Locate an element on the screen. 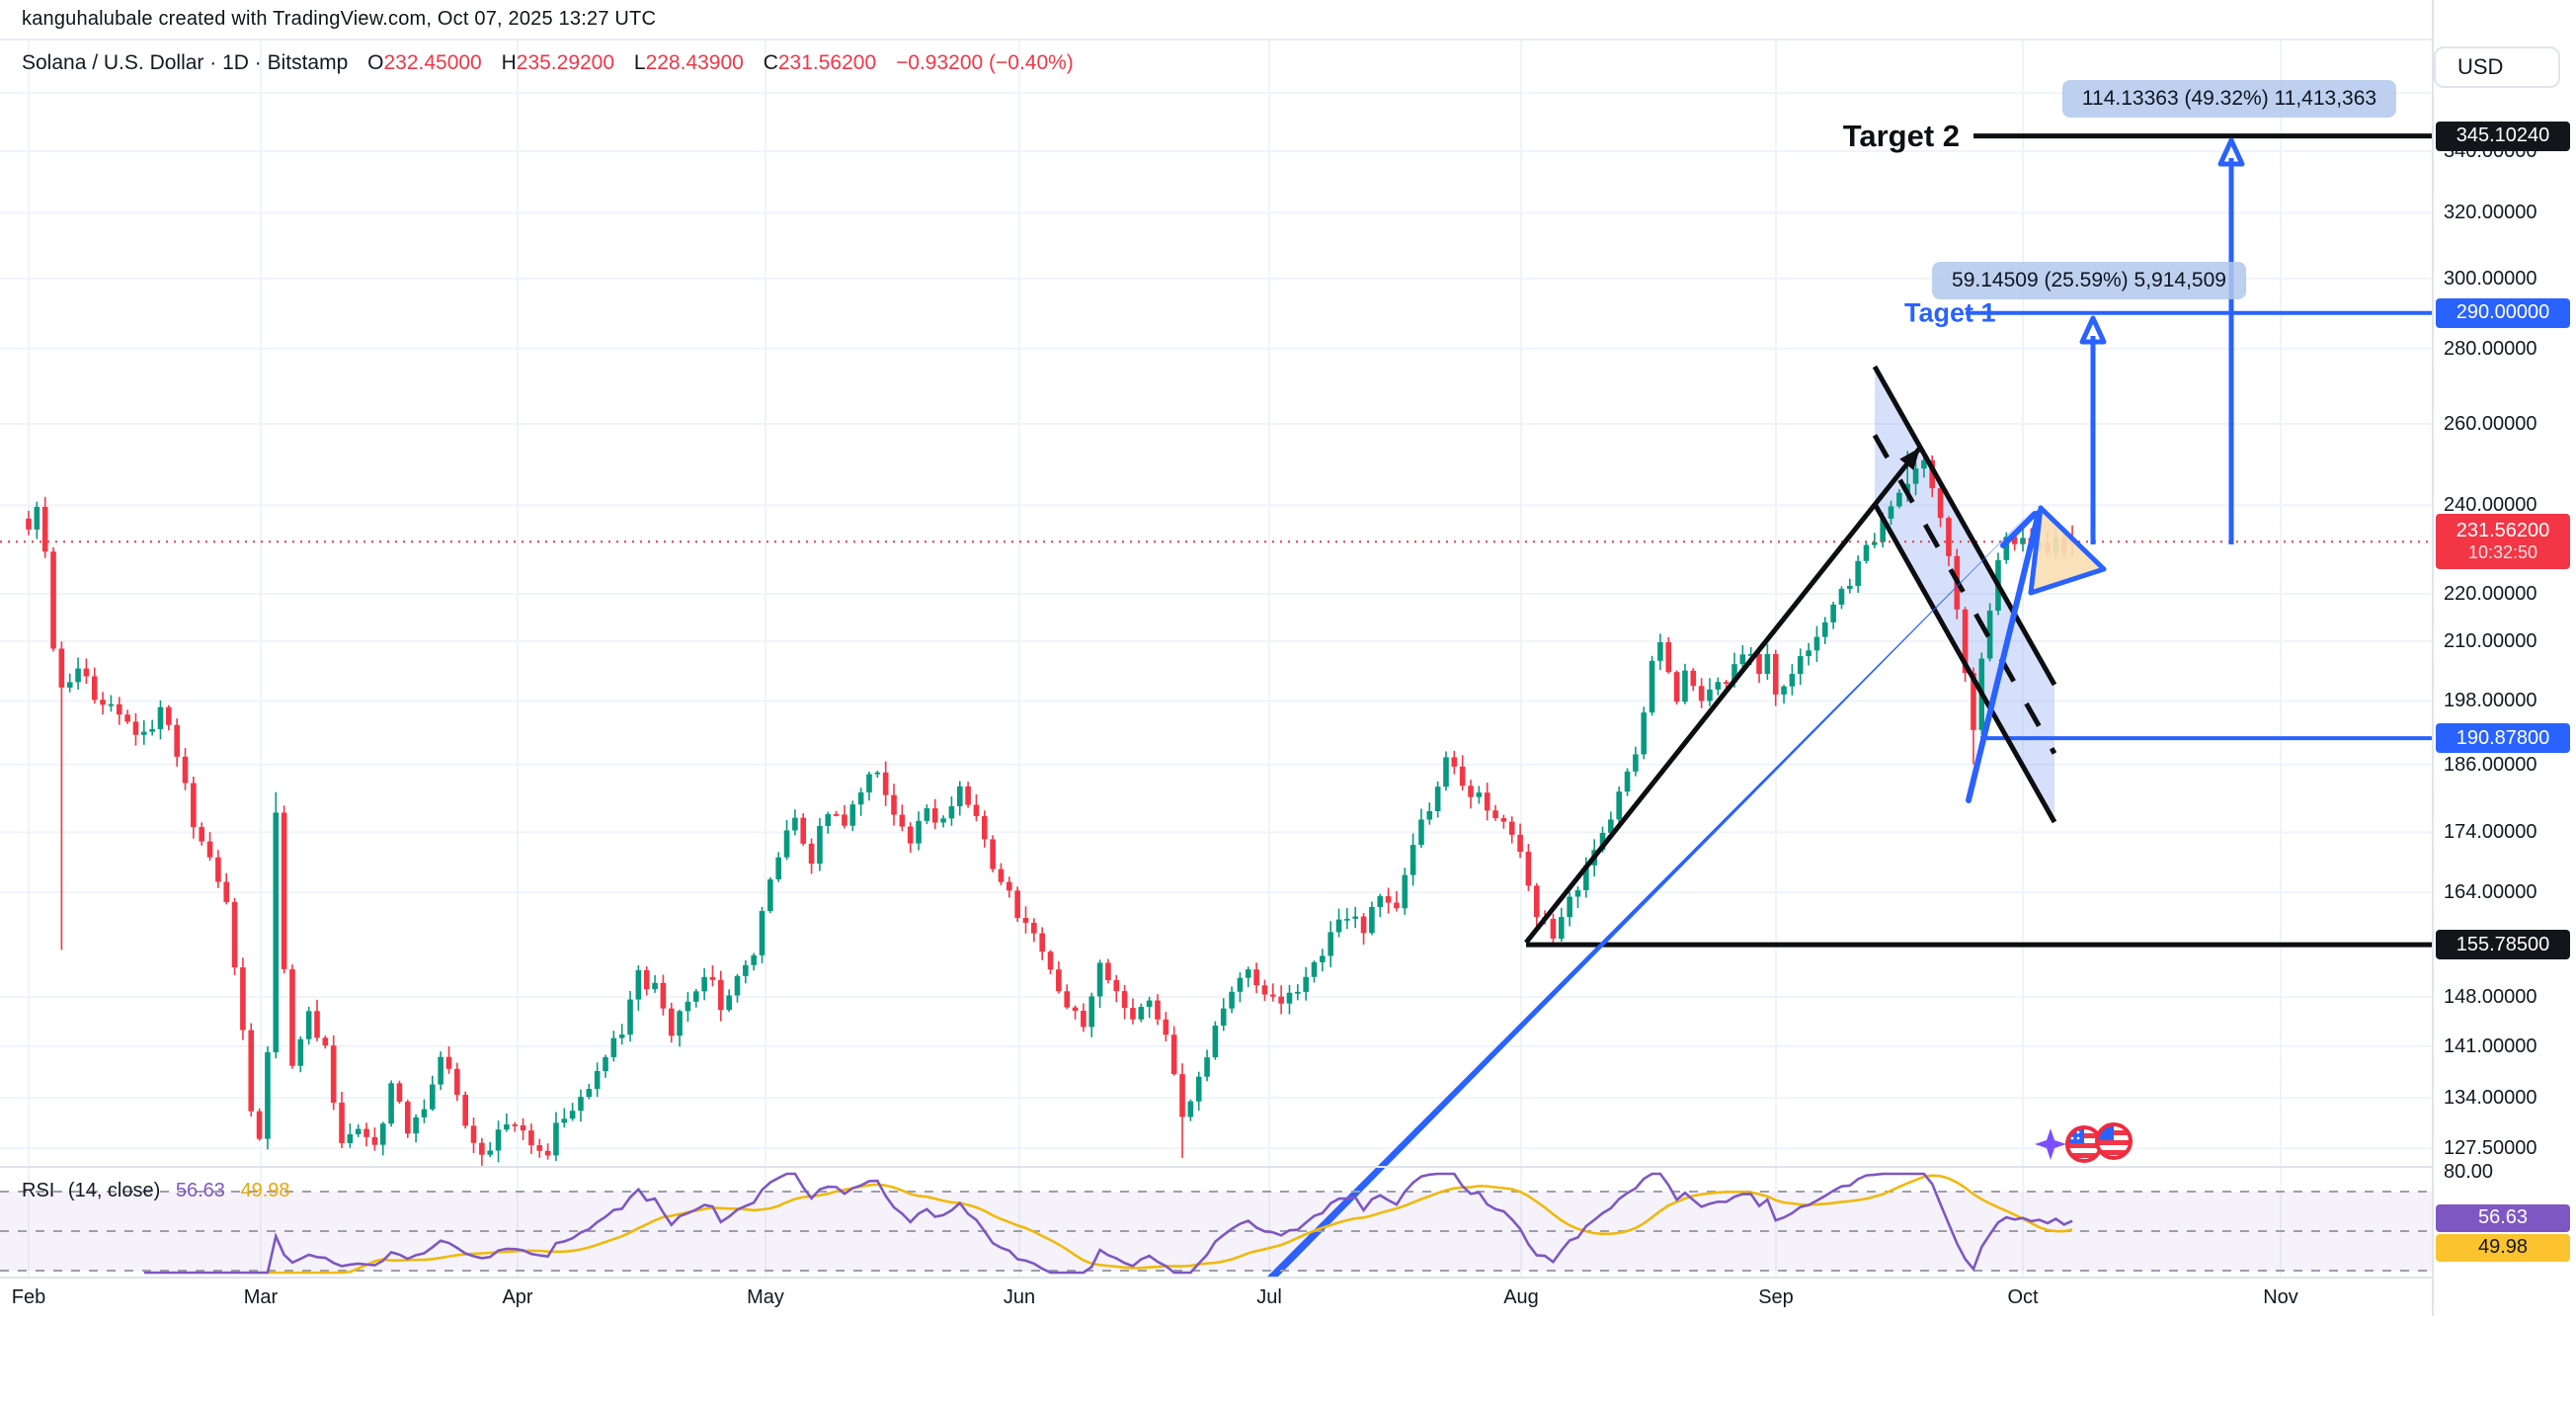 The image size is (2576, 1406). price-level-label: 290.00000 is located at coordinates (2503, 312).